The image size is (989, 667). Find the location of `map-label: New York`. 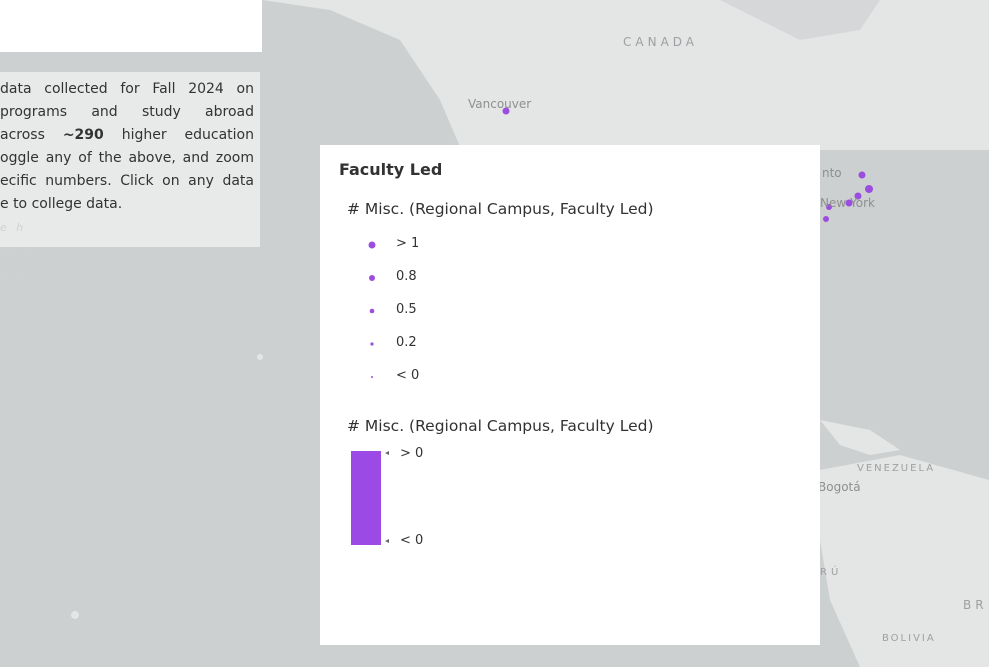

map-label: New York is located at coordinates (847, 203).